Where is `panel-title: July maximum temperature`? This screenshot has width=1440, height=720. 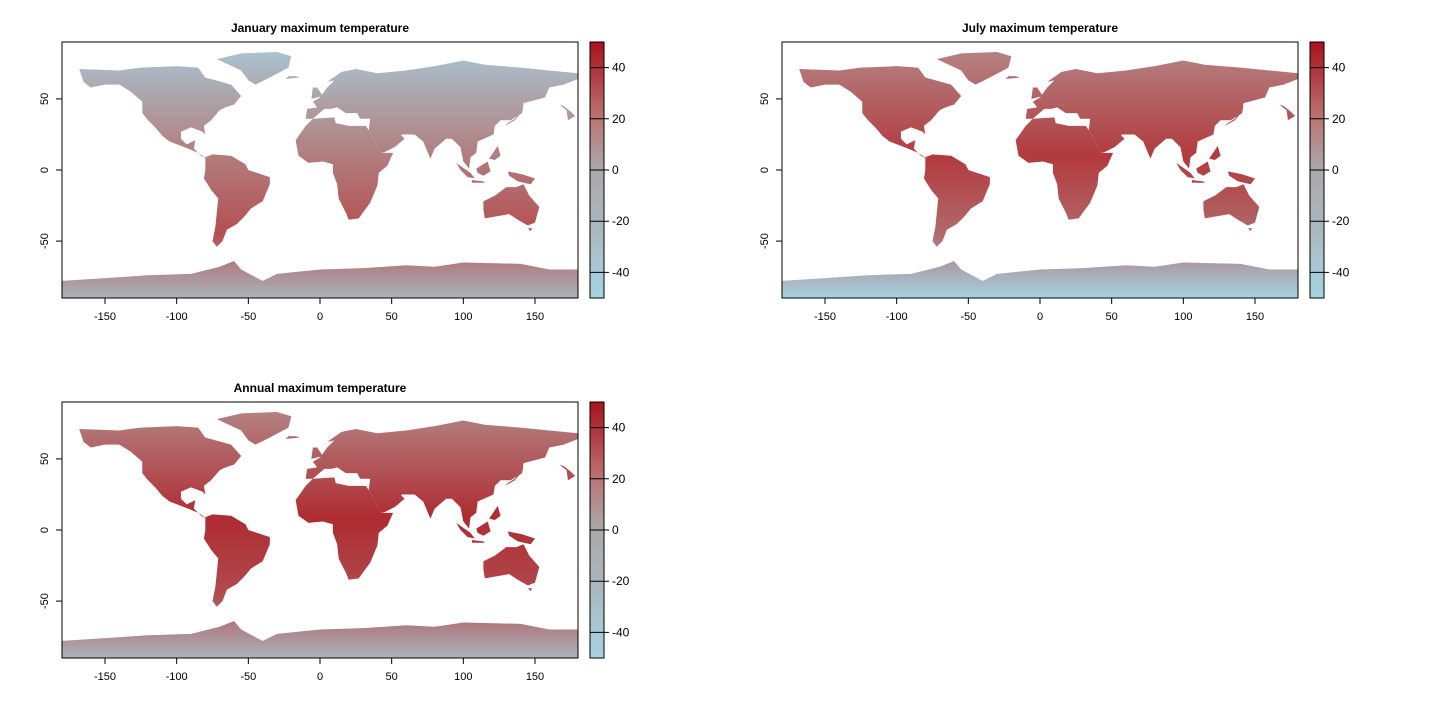 panel-title: July maximum temperature is located at coordinates (1040, 28).